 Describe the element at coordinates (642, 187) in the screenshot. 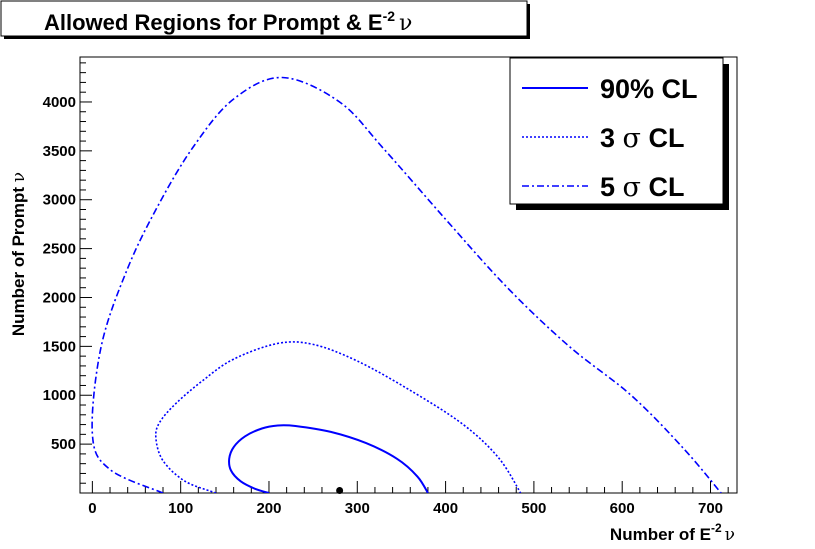

I see `legend-label: 5 σ CL` at that location.